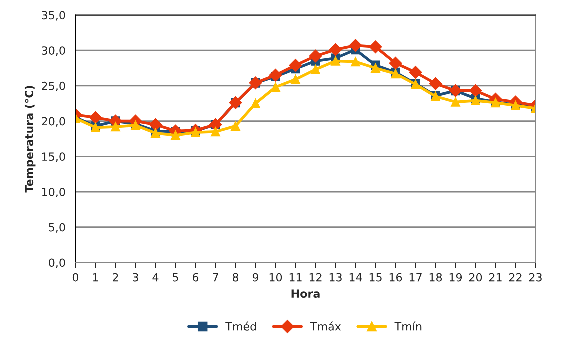 The image size is (561, 339). I want to click on legend-label: Tmín, so click(408, 326).